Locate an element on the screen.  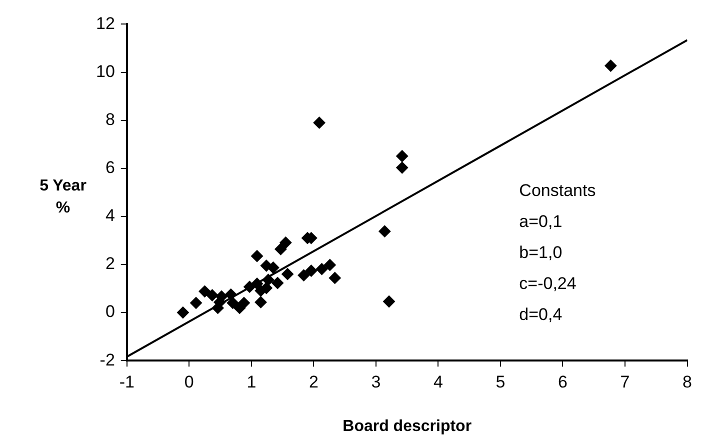
annotation: d=0,4 is located at coordinates (540, 314).